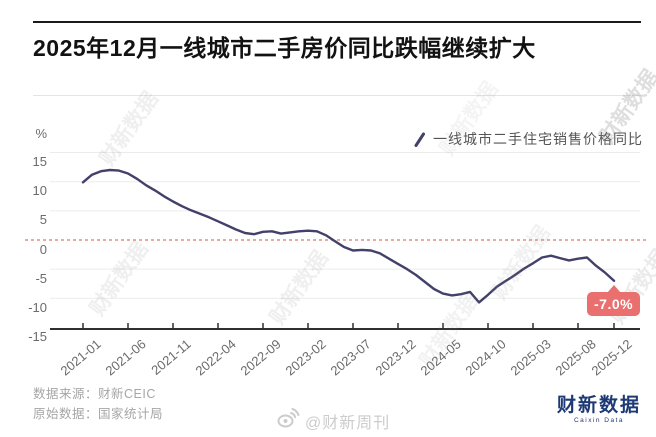  Describe the element at coordinates (337, 22) in the screenshot. I see `title-top-rule` at that location.